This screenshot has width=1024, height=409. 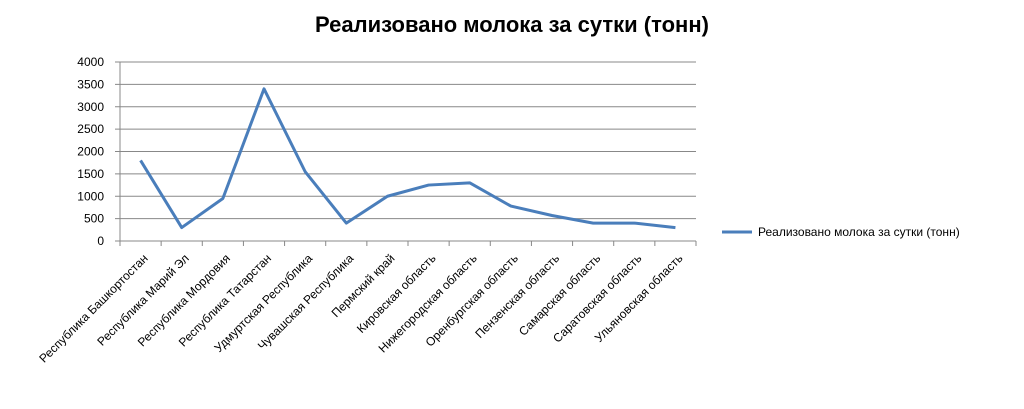 I want to click on chart-title: Реализовано молока за сутки (тонн), so click(x=512, y=24).